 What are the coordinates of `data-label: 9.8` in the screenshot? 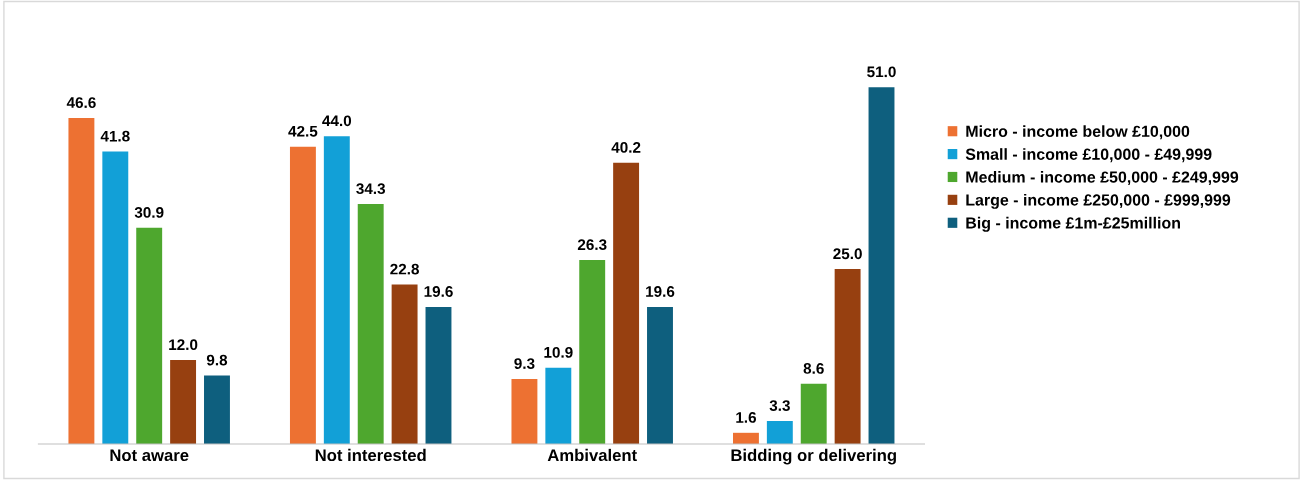 It's located at (217, 360).